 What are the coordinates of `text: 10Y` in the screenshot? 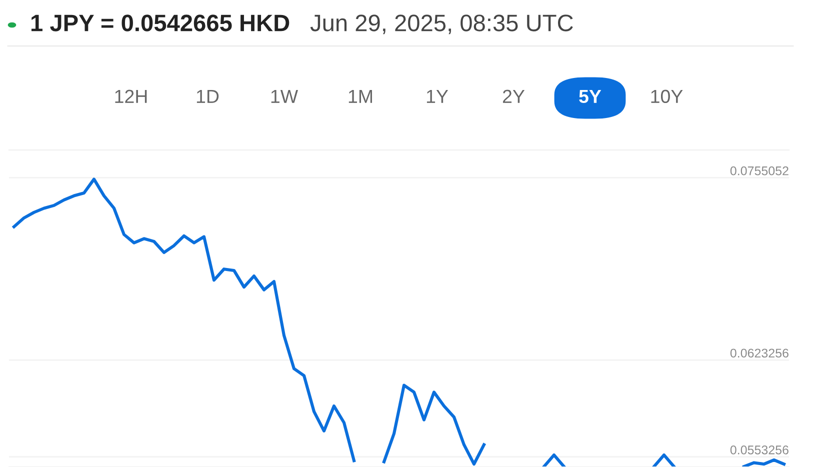 It's located at (667, 97).